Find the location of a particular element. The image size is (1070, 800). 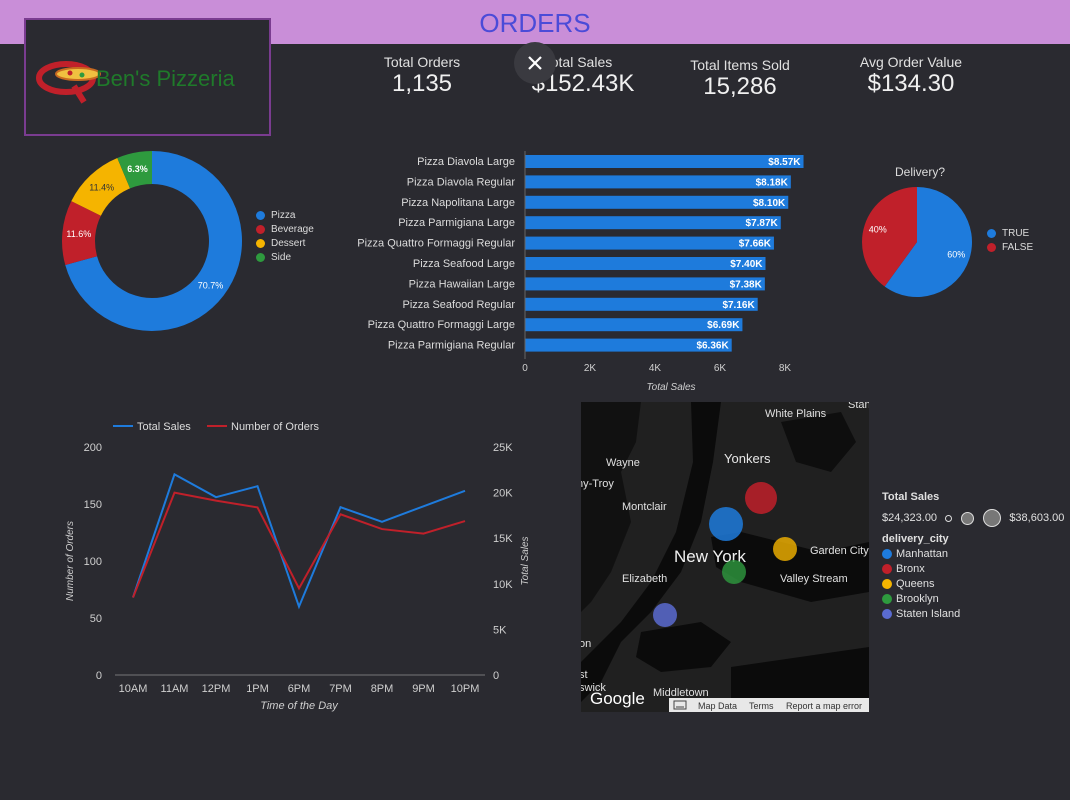

line-y2-axis-title: Total Sales is located at coordinates (525, 560).